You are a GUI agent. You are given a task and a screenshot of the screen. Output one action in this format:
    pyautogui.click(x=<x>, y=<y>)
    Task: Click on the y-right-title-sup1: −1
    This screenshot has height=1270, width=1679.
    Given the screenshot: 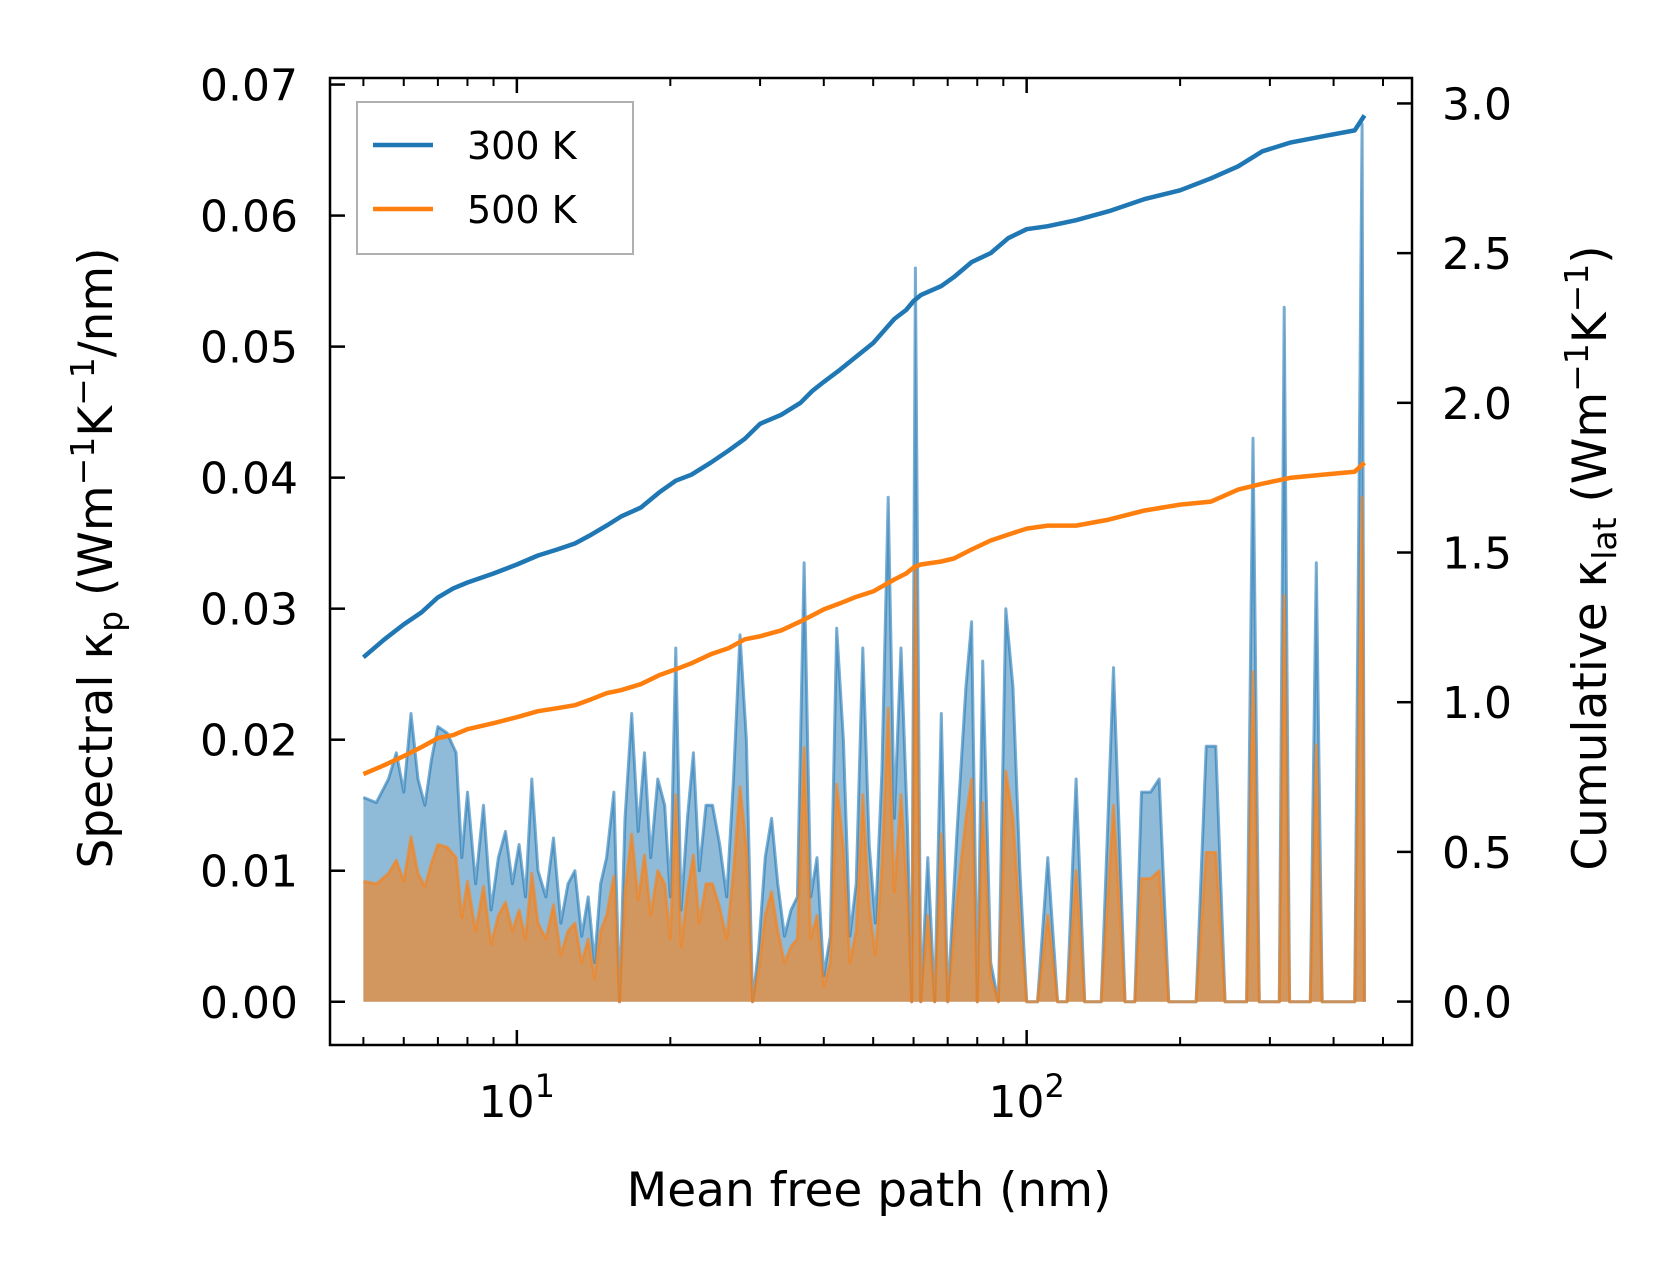 What is the action you would take?
    pyautogui.click(x=1576, y=367)
    